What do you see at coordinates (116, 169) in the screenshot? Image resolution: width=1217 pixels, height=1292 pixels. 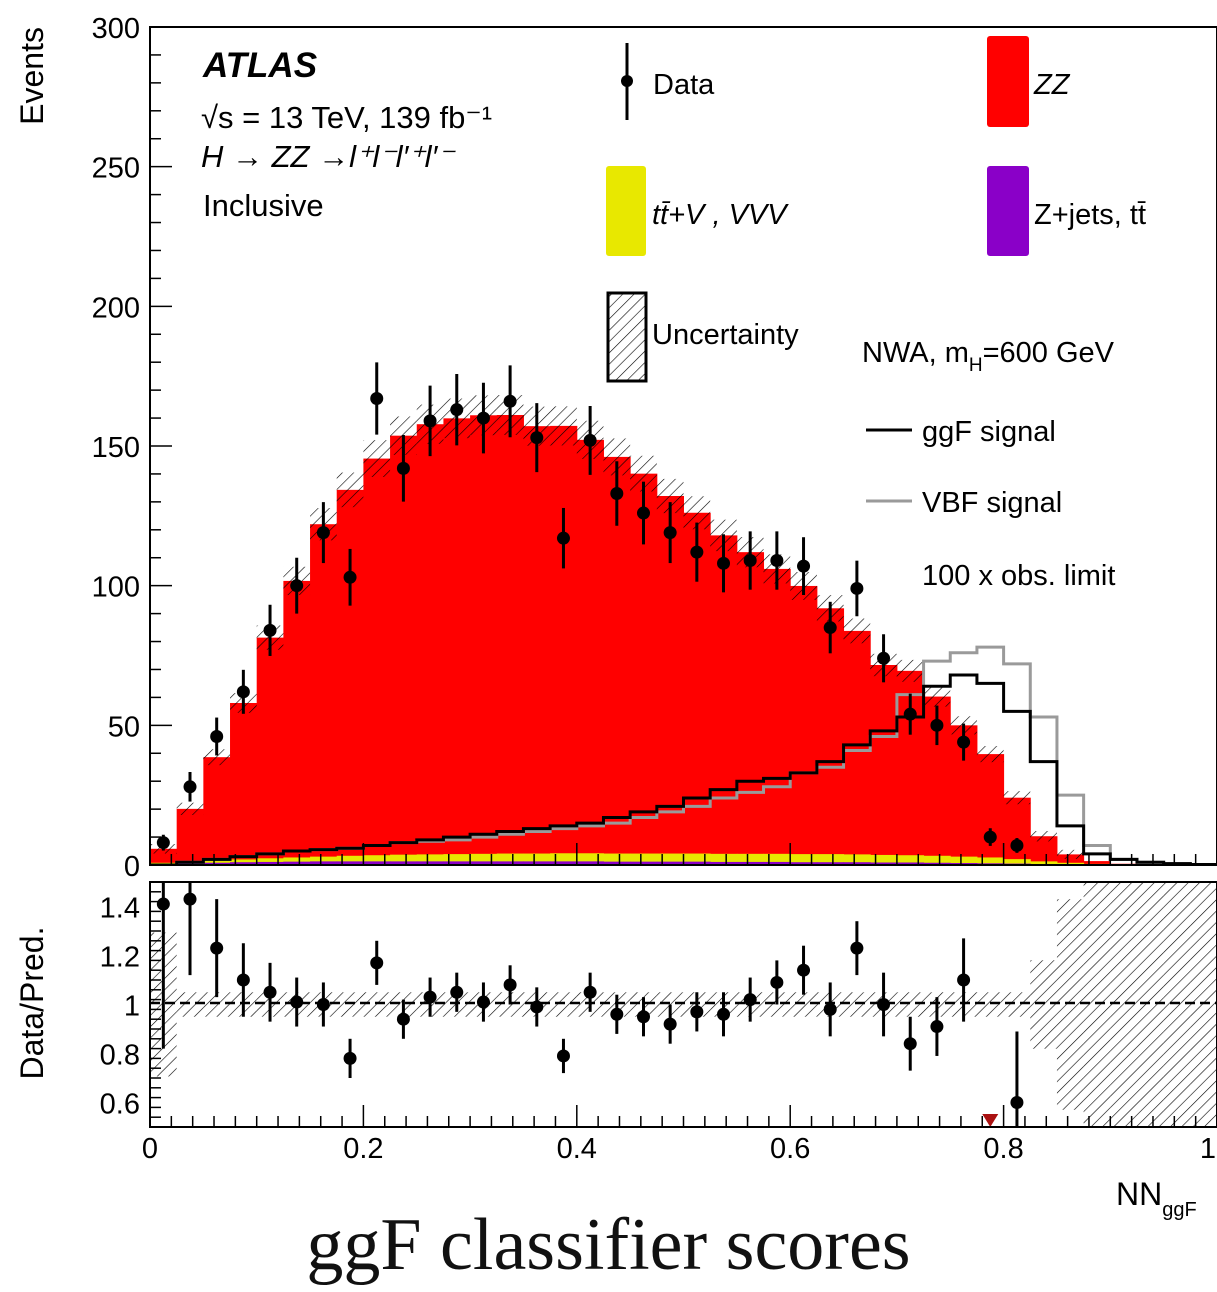 I see `main-y-tick-label: 250` at bounding box center [116, 169].